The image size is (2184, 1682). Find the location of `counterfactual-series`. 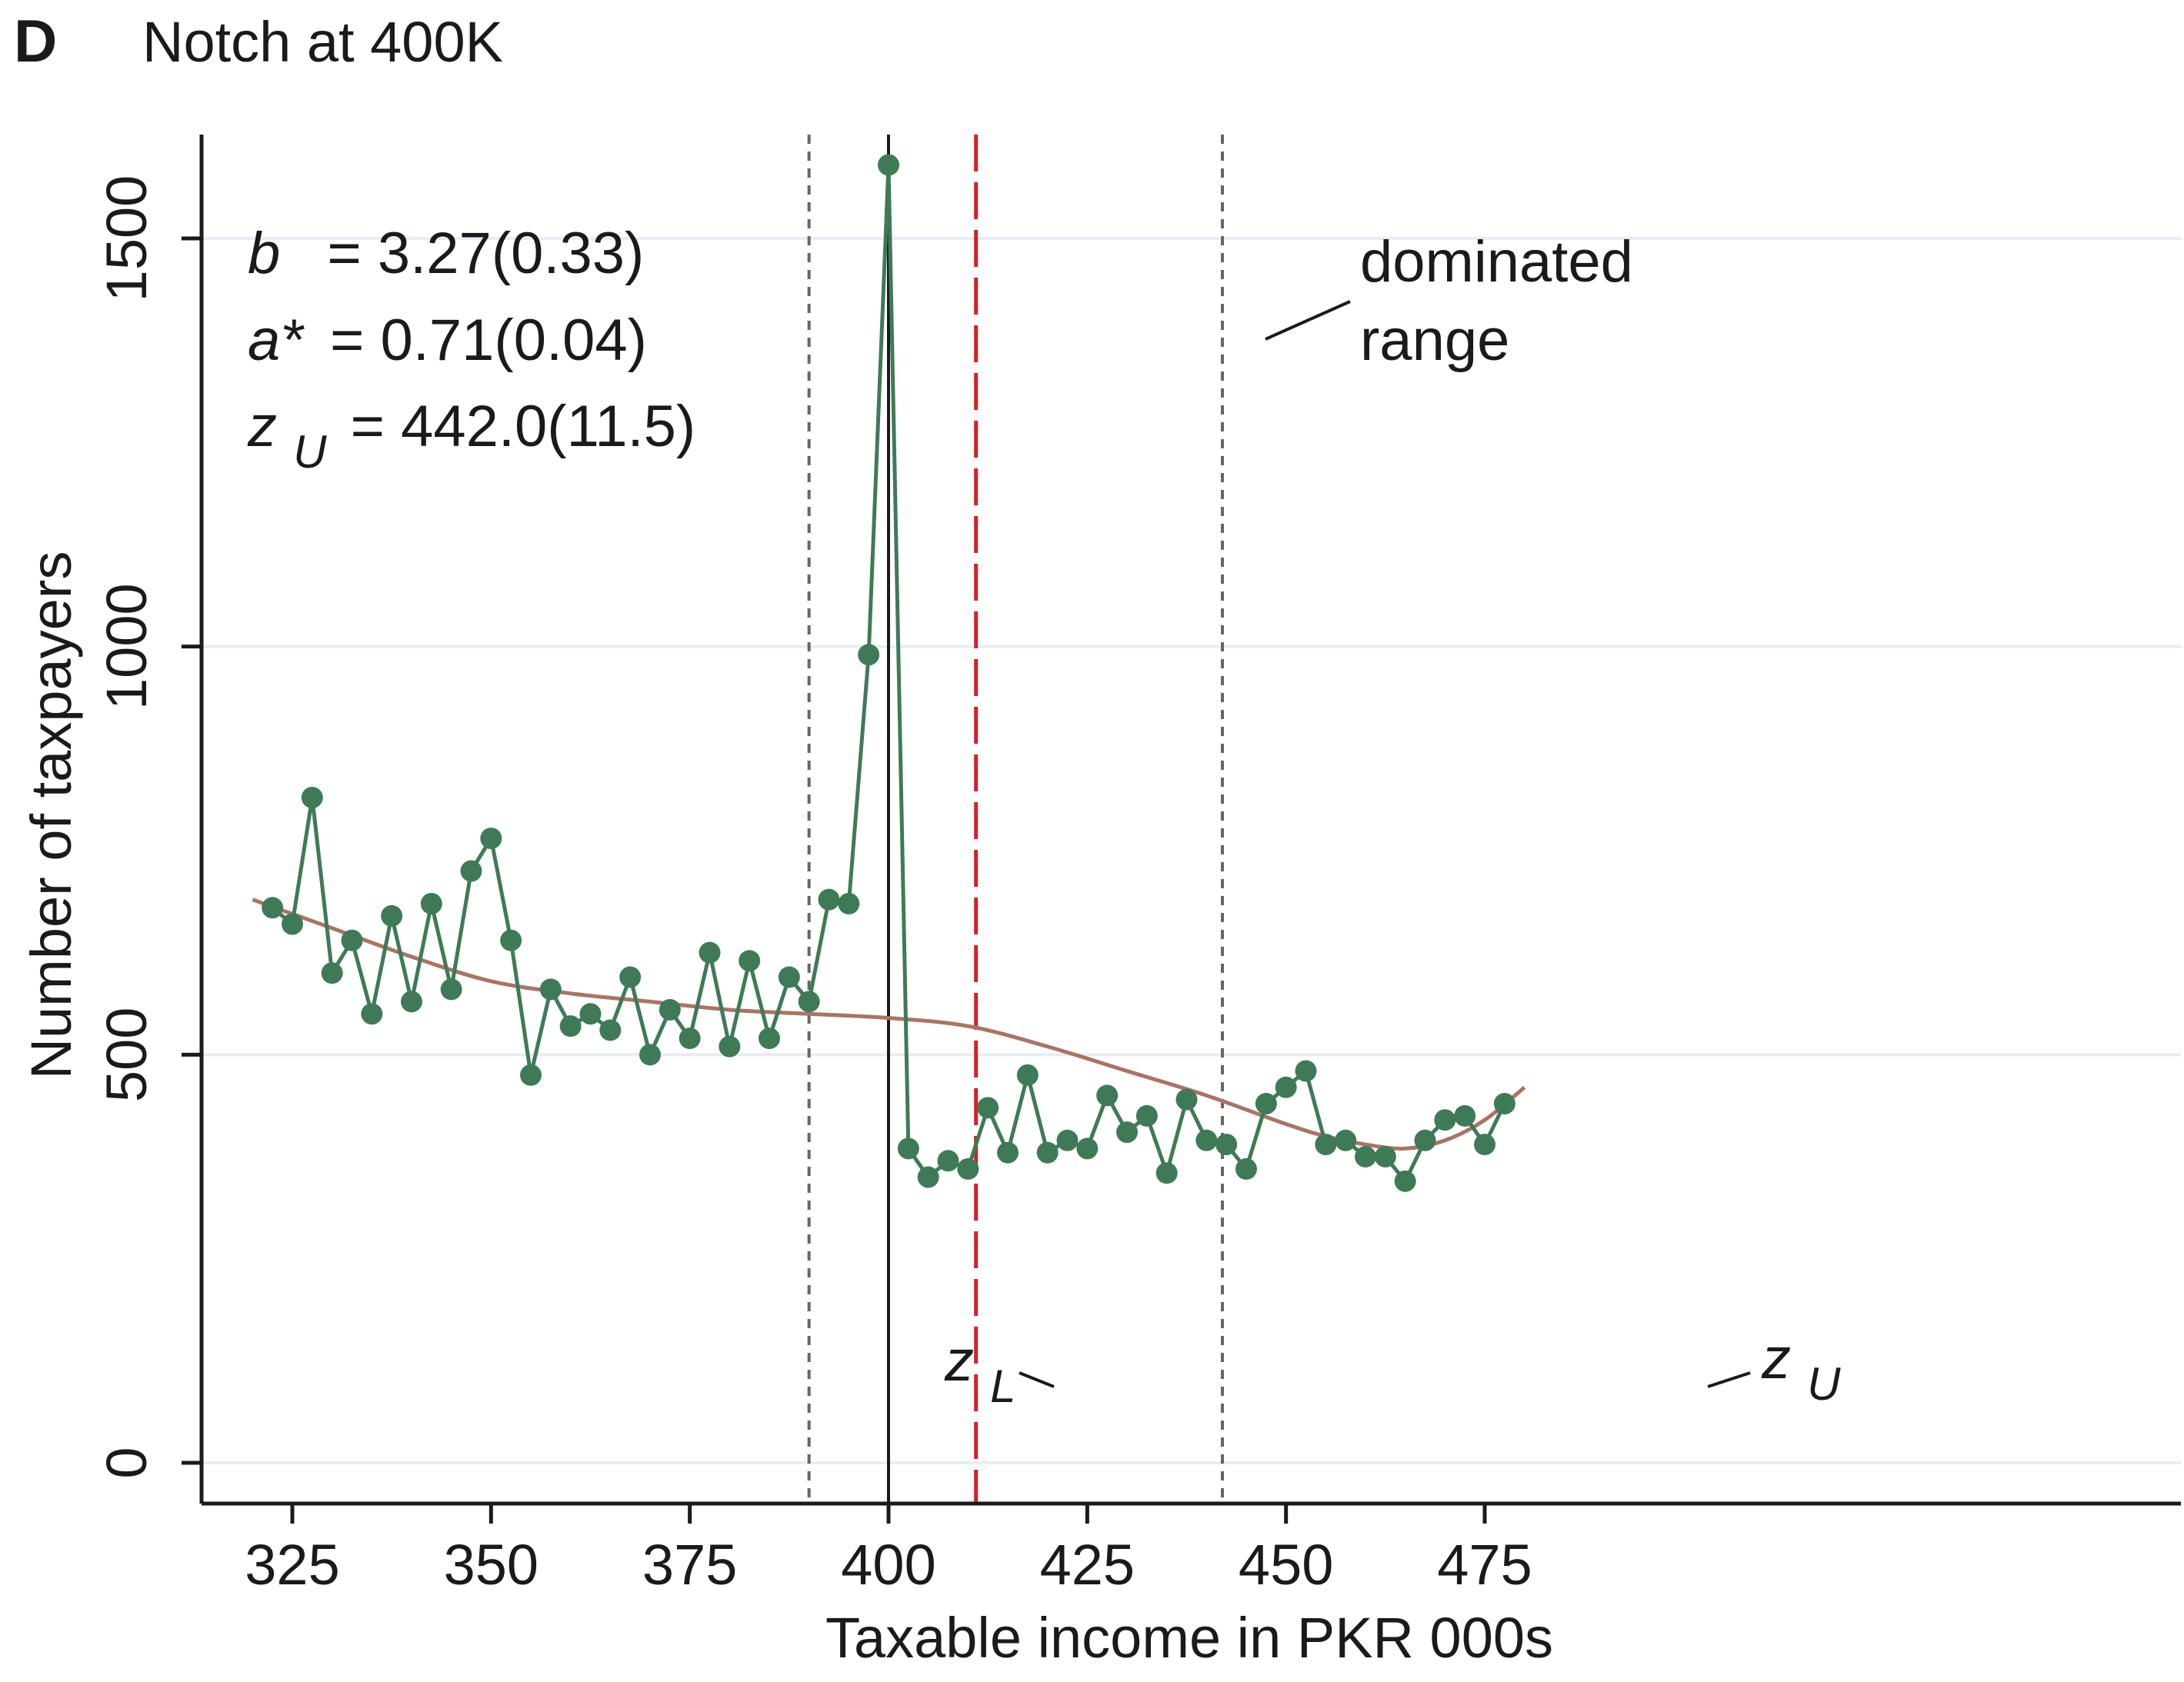

counterfactual-series is located at coordinates (889, 1024).